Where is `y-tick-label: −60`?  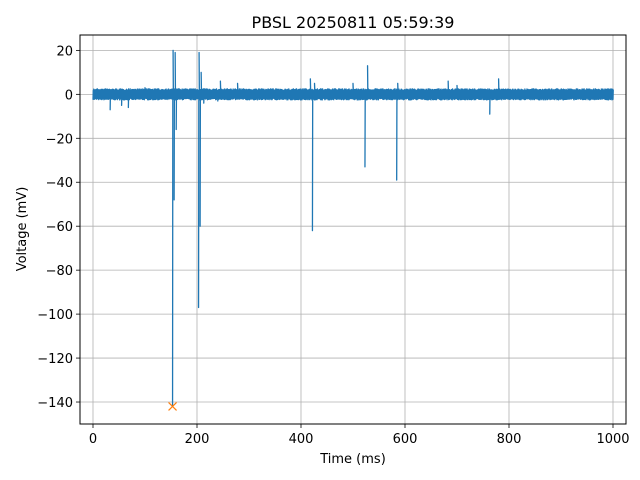 y-tick-label: −60 is located at coordinates (59, 227).